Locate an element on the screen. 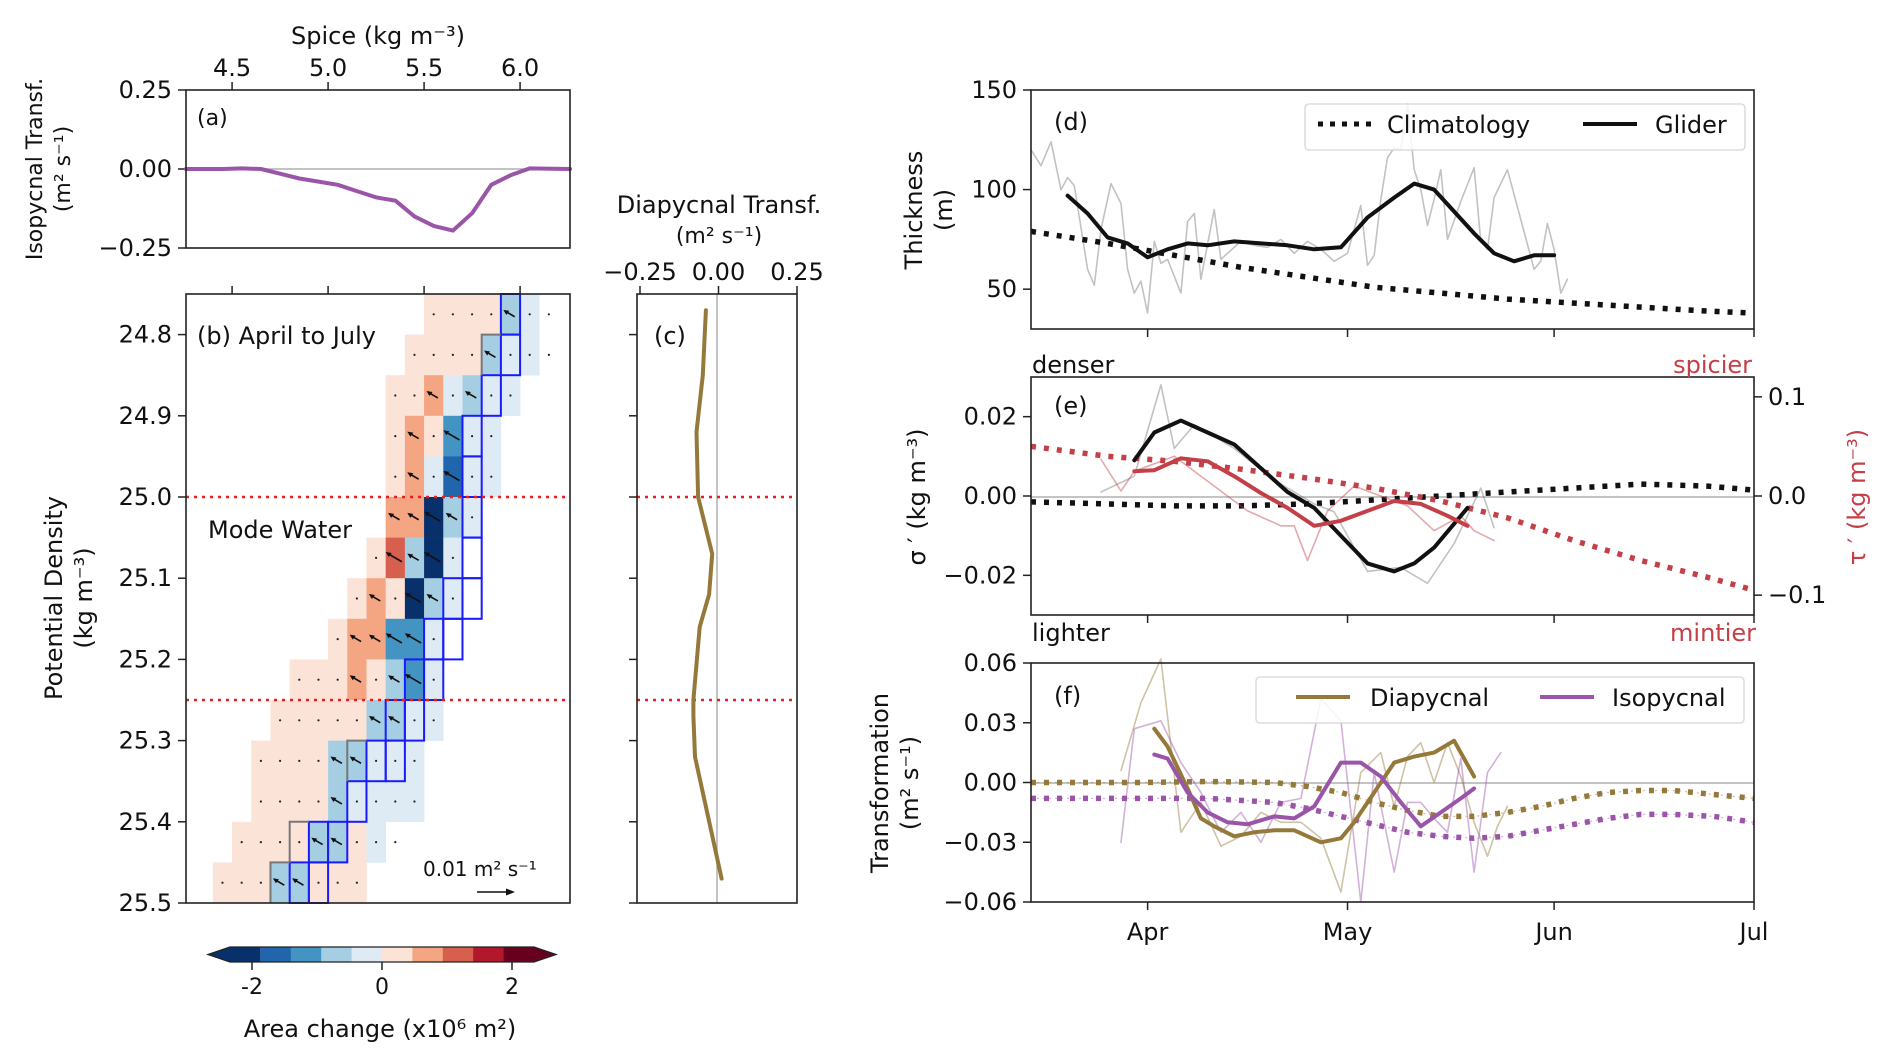  x-tick-label: 5.0 is located at coordinates (328, 68).